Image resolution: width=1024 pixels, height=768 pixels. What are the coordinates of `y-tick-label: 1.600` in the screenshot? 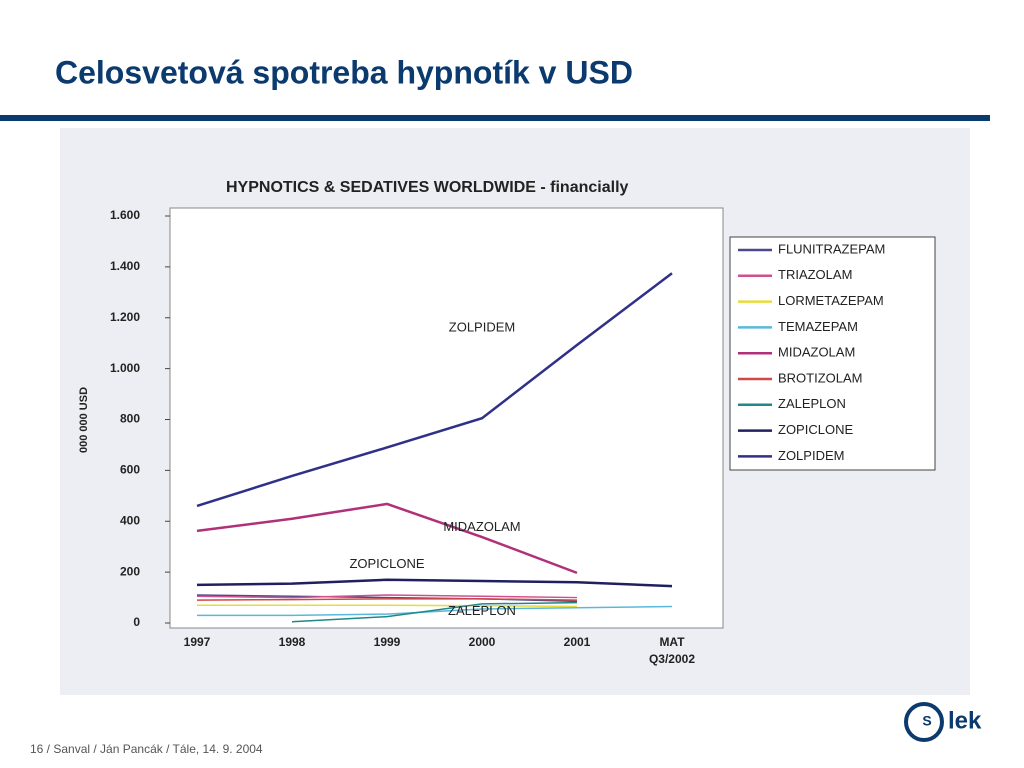 It's located at (125, 215).